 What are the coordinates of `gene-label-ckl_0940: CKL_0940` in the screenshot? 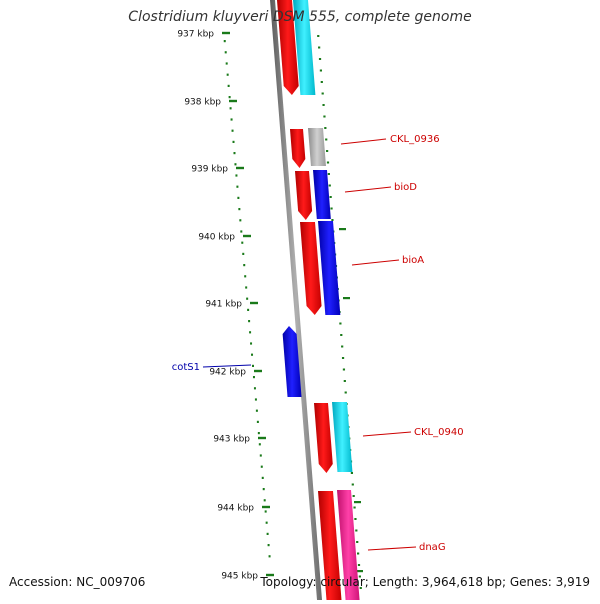 It's located at (439, 432).